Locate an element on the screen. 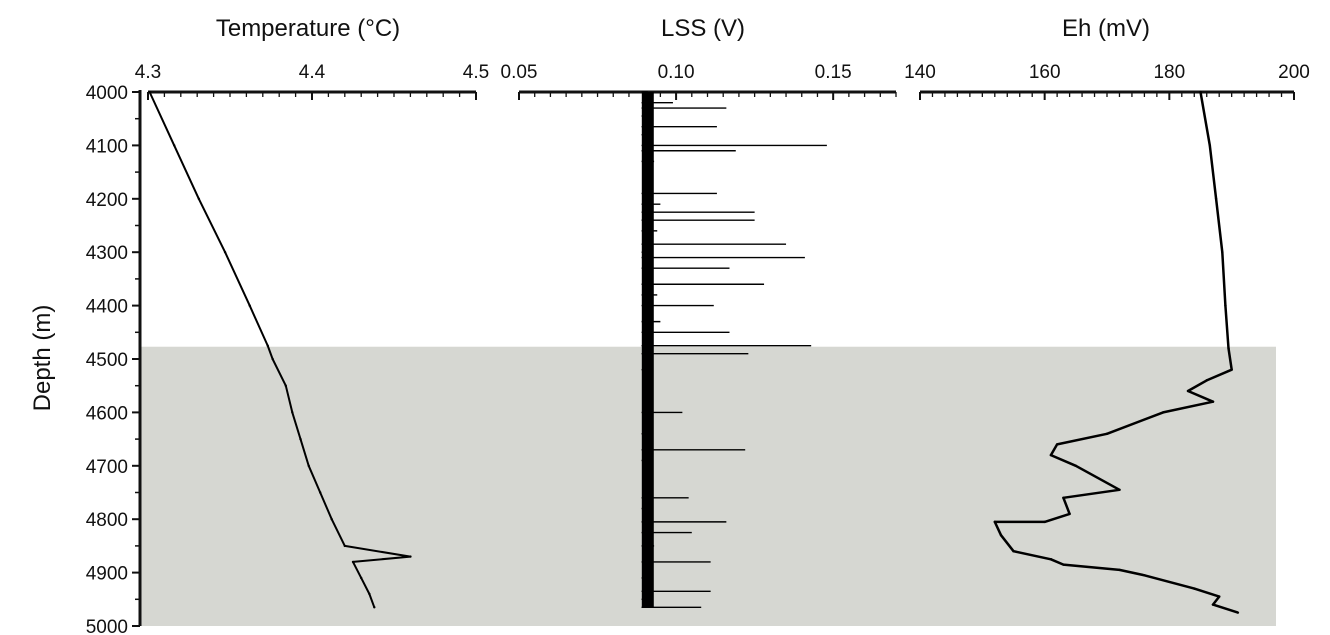 Image resolution: width=1330 pixels, height=635 pixels. x-tick-label: 180 is located at coordinates (1169, 72).